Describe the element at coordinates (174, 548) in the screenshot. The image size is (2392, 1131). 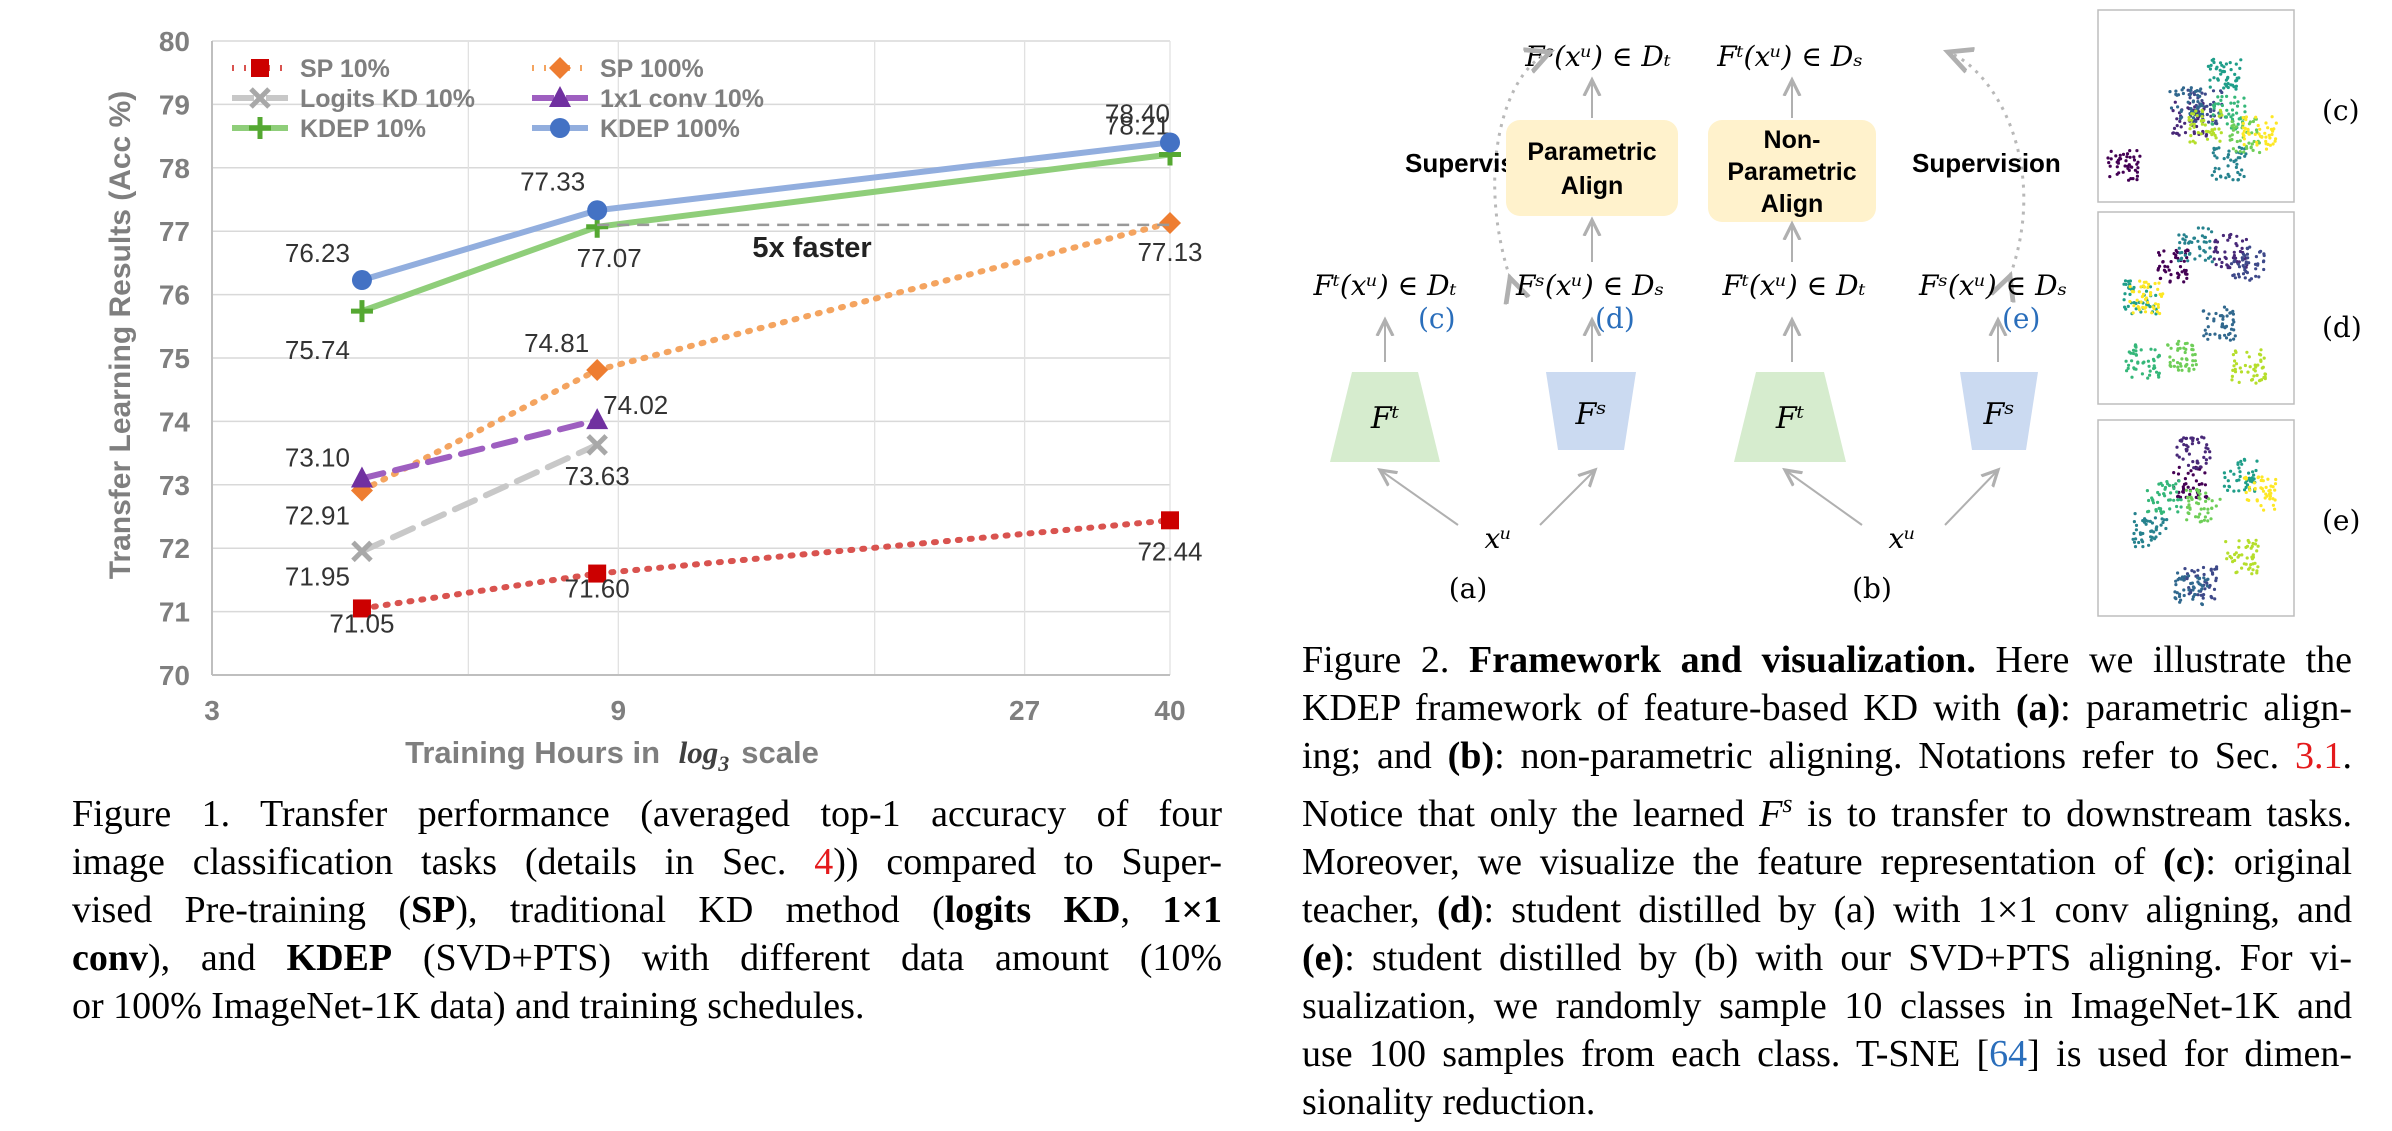
I see `y-tick-72: 72` at that location.